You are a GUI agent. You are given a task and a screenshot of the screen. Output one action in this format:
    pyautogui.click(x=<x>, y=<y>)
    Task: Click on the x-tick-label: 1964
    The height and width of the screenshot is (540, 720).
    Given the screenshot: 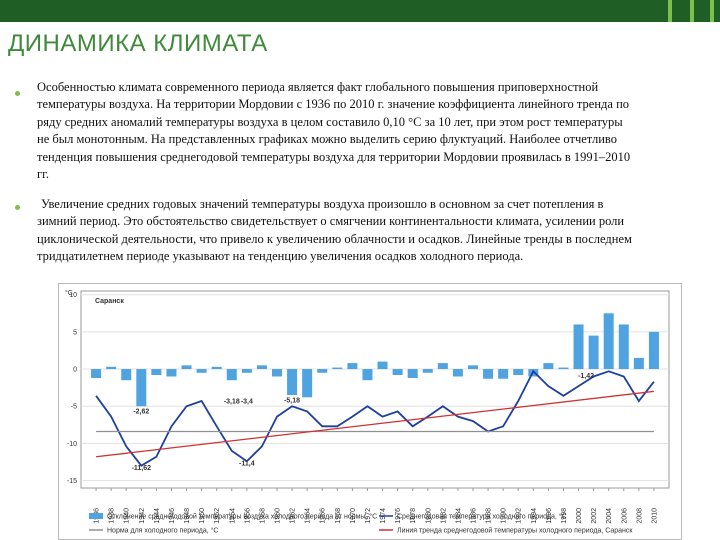 What is the action you would take?
    pyautogui.click(x=308, y=516)
    